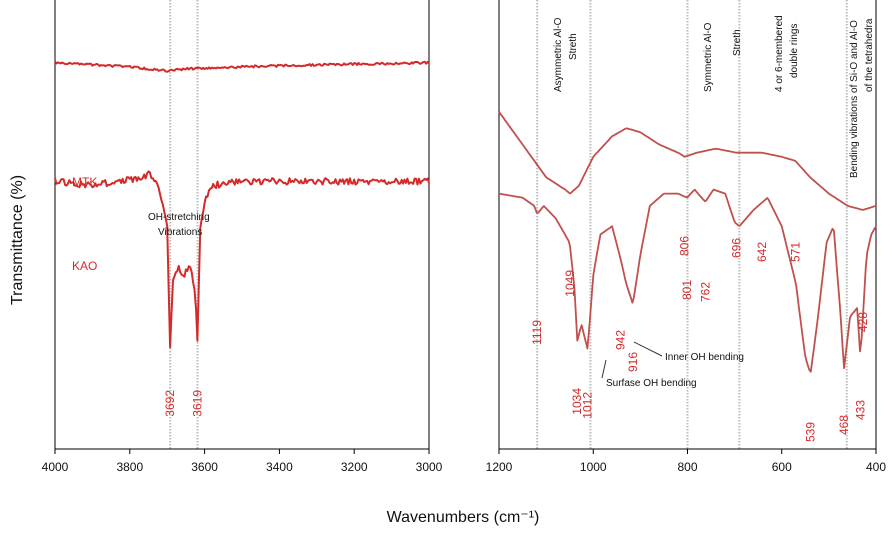  Describe the element at coordinates (180, 232) in the screenshot. I see `vibrations-annotation: Vibrations` at that location.